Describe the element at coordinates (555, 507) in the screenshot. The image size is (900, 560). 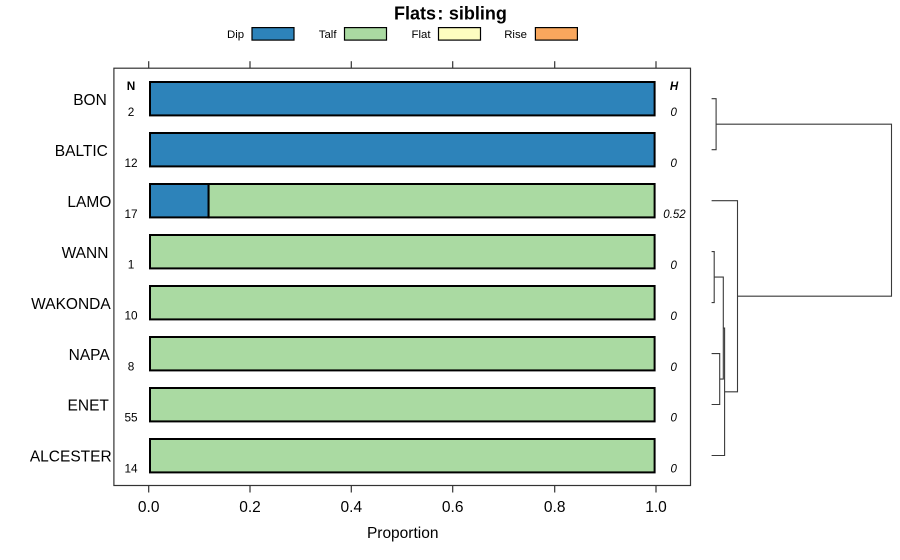
I see `svg-text: 0.8` at that location.